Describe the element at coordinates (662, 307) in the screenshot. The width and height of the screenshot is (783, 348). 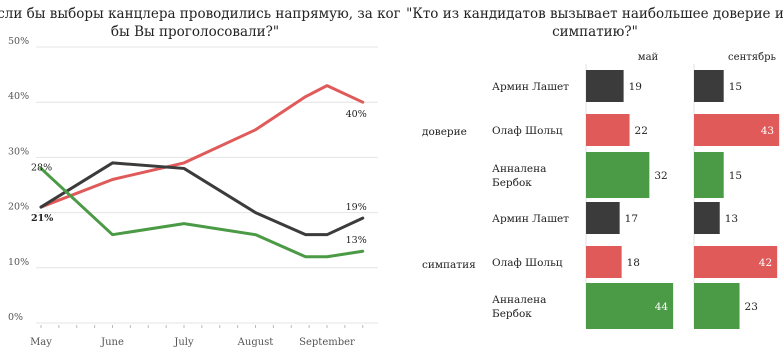
I see `bar-value-label: 44` at that location.